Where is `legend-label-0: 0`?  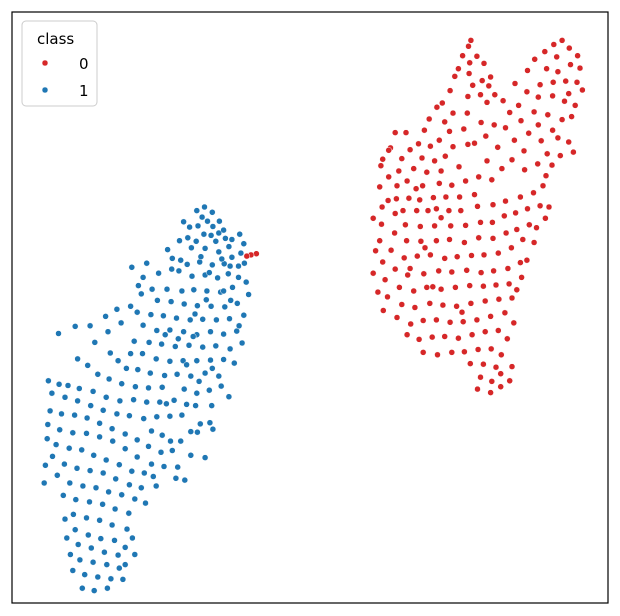
legend-label-0: 0 is located at coordinates (84, 64).